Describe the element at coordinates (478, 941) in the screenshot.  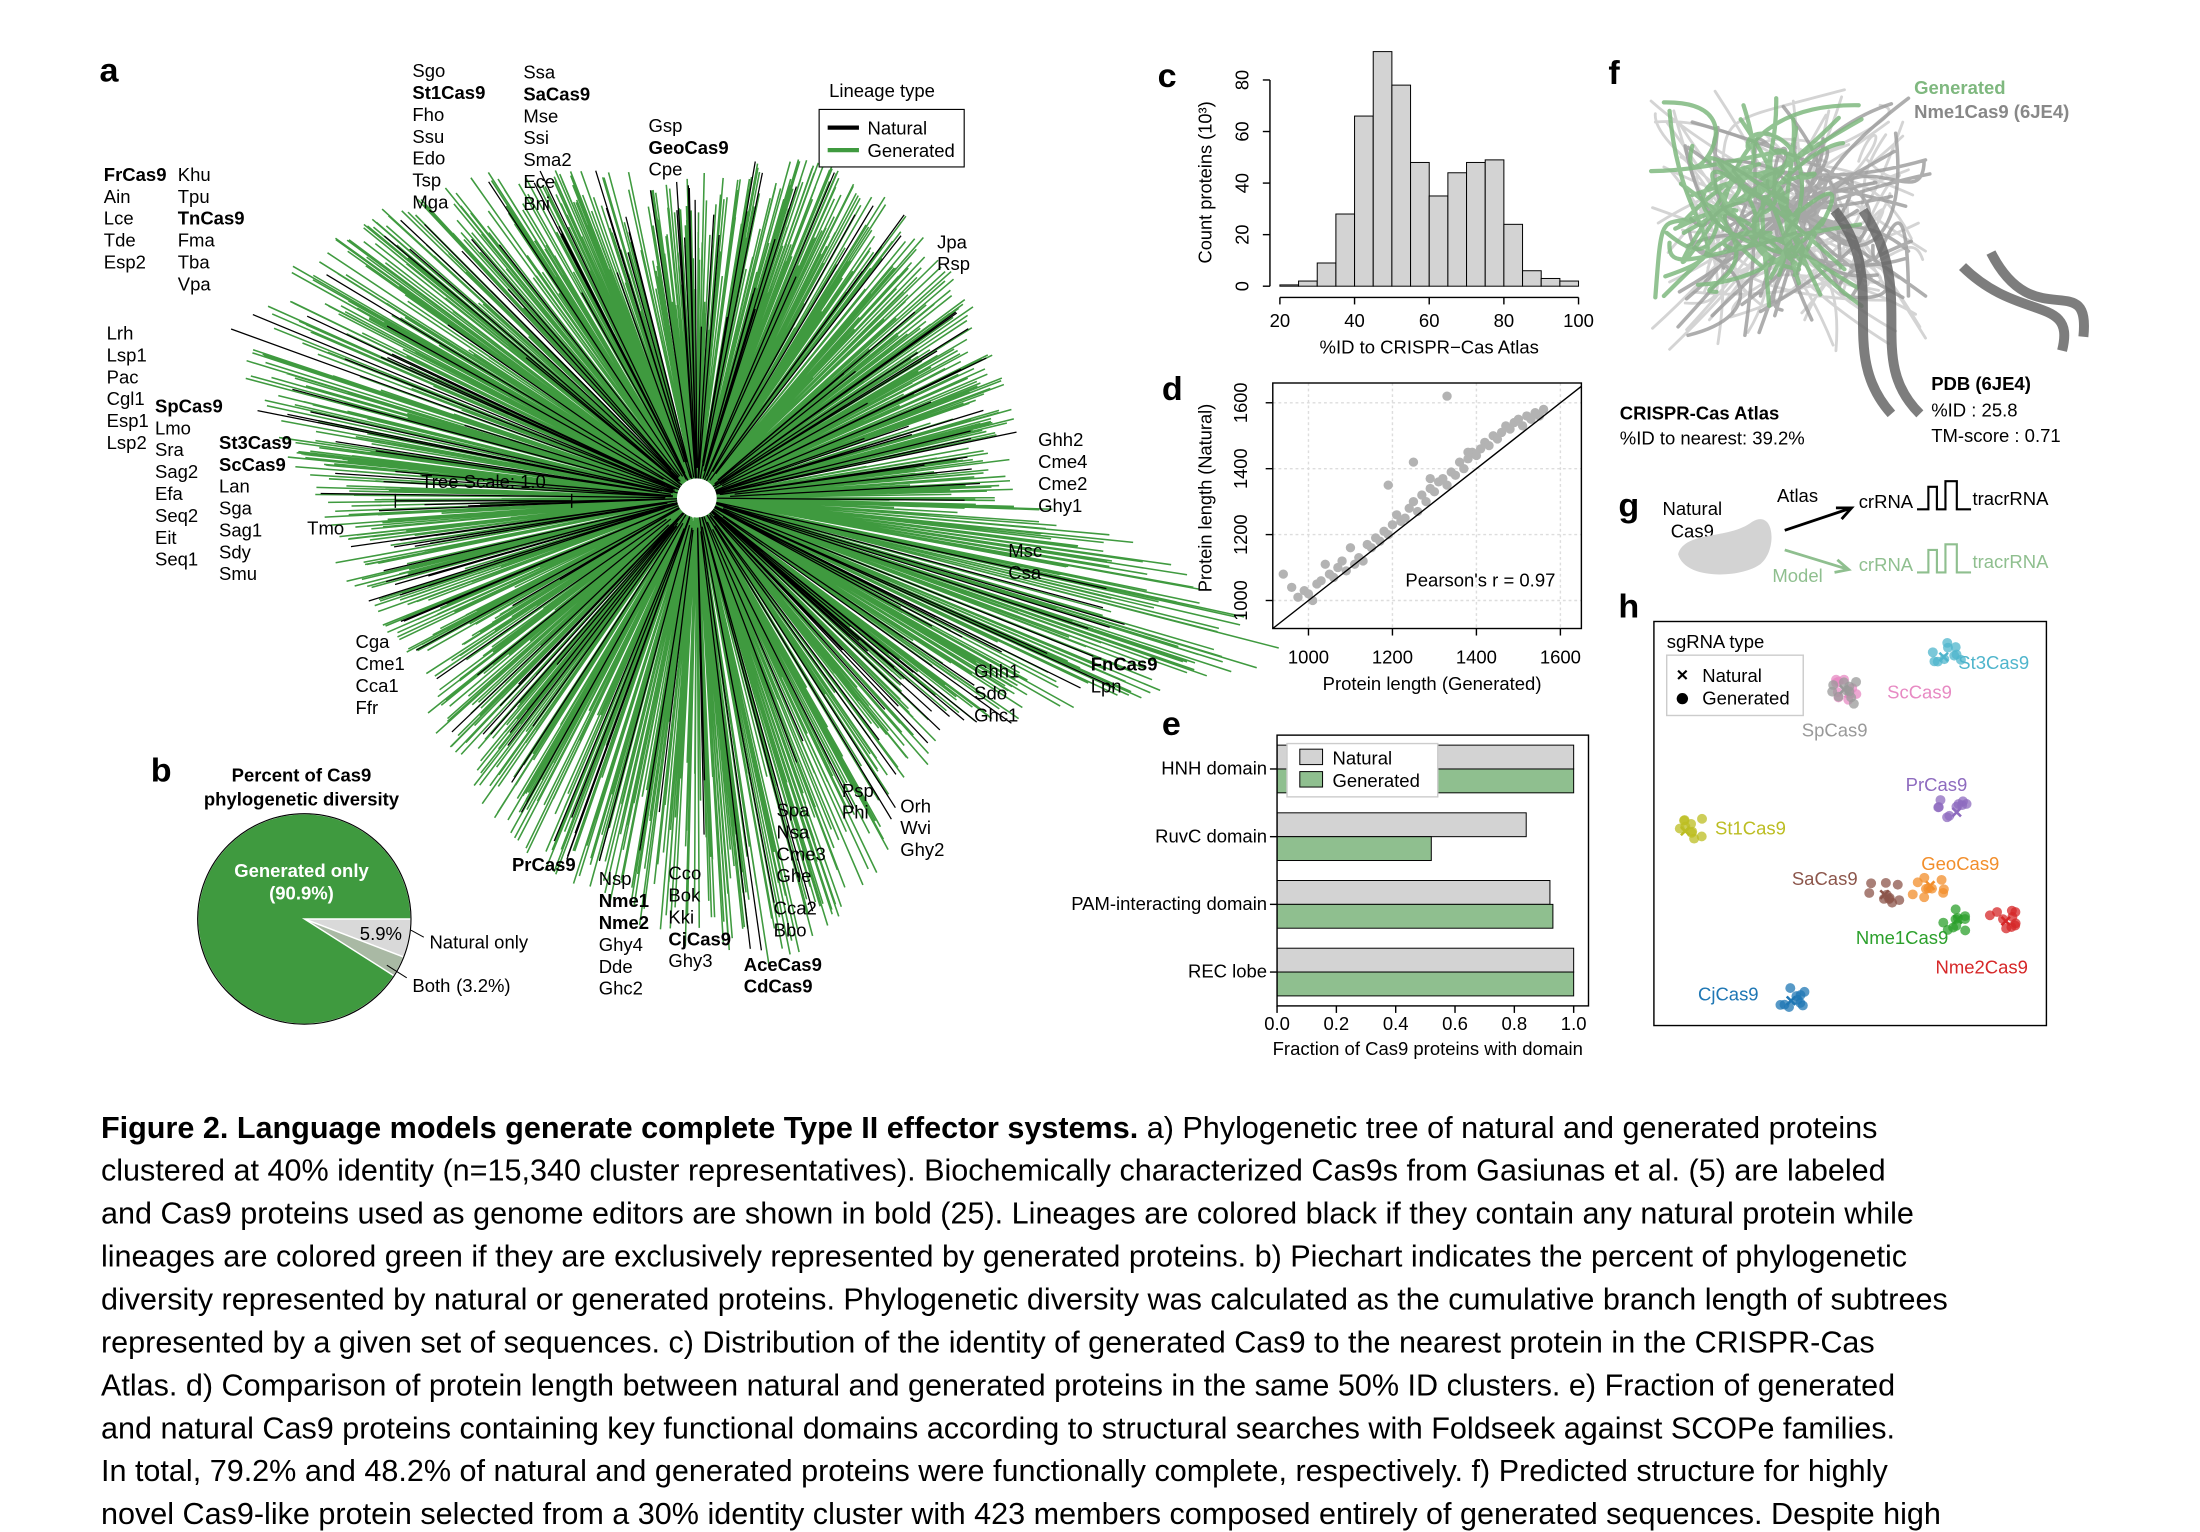
I see `pie-label: Natural only` at that location.